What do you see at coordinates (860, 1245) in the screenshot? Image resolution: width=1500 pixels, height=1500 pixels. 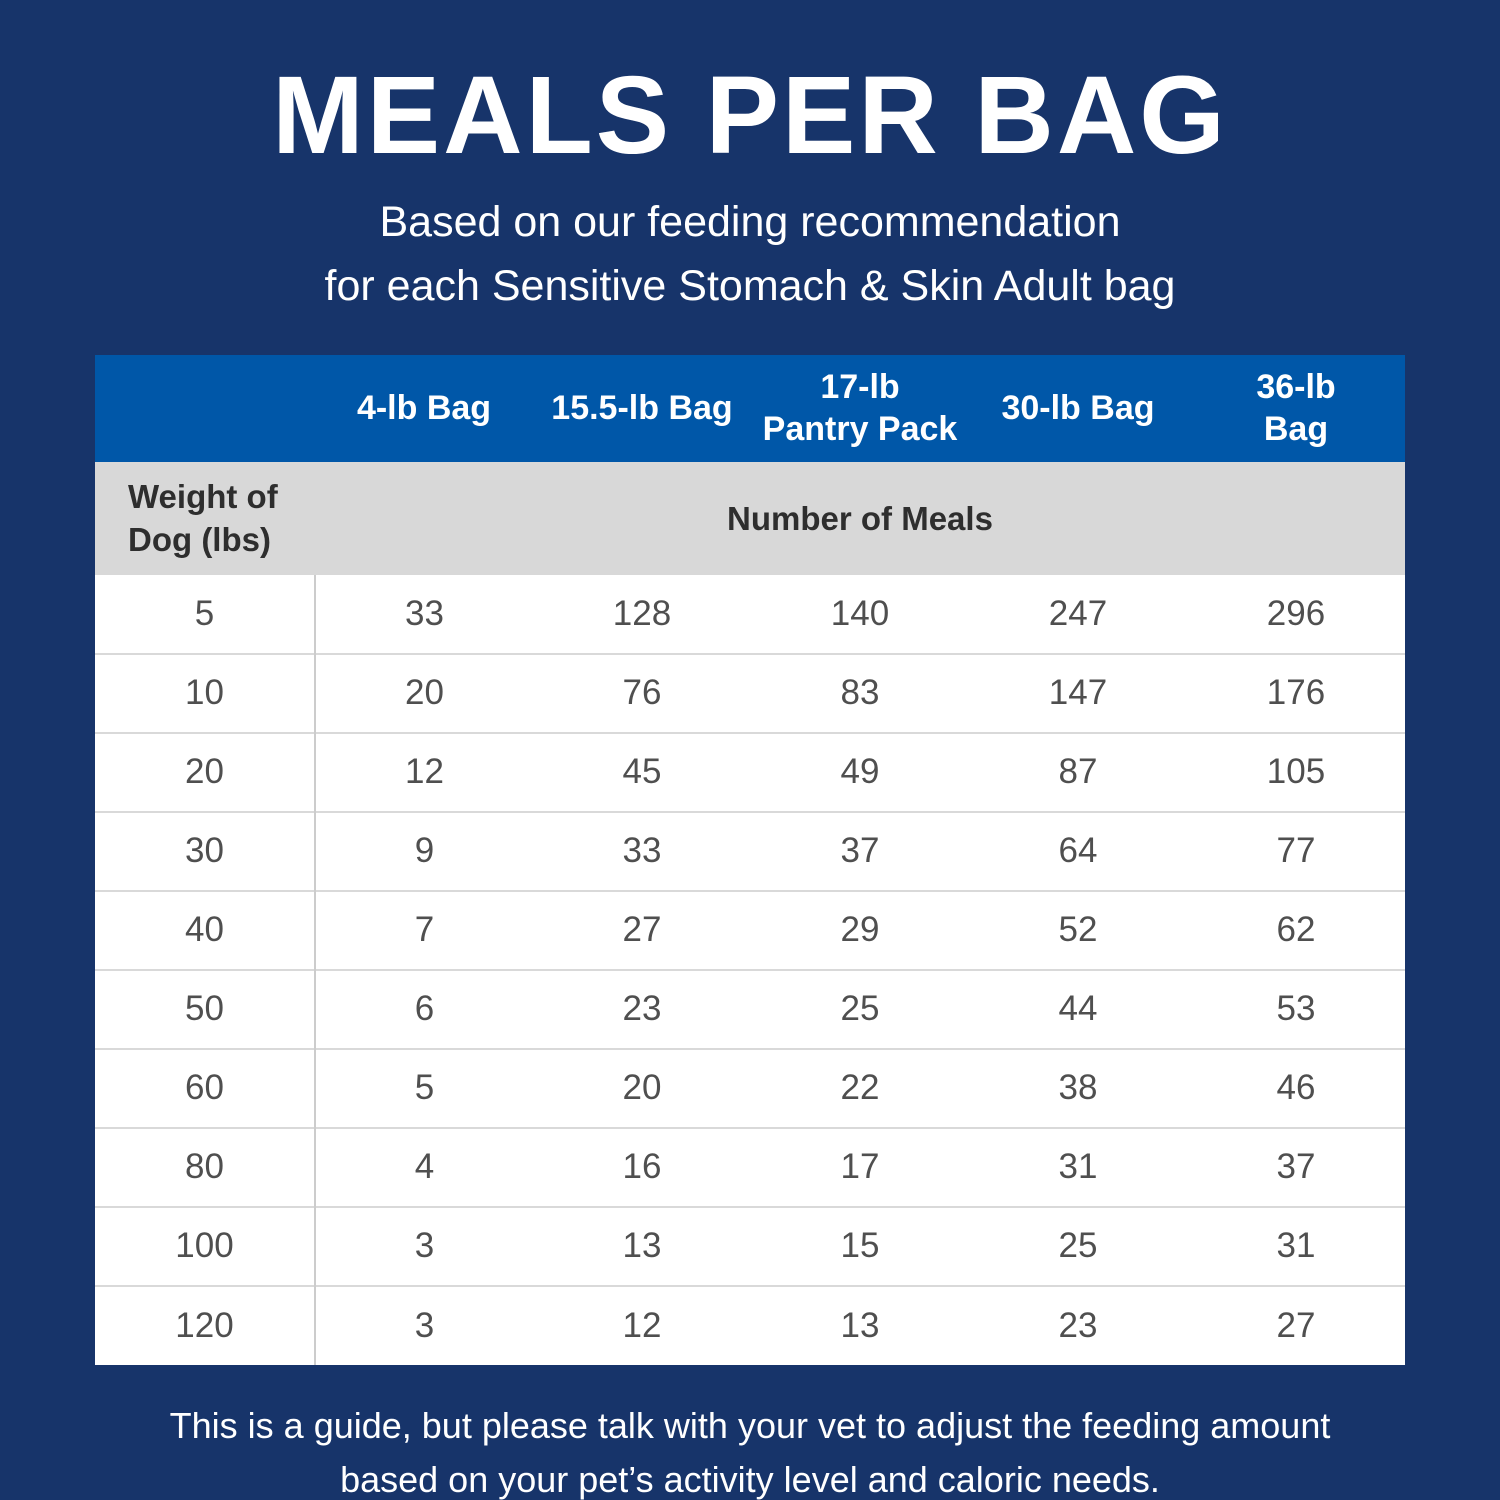 I see `meals-cell: 15` at bounding box center [860, 1245].